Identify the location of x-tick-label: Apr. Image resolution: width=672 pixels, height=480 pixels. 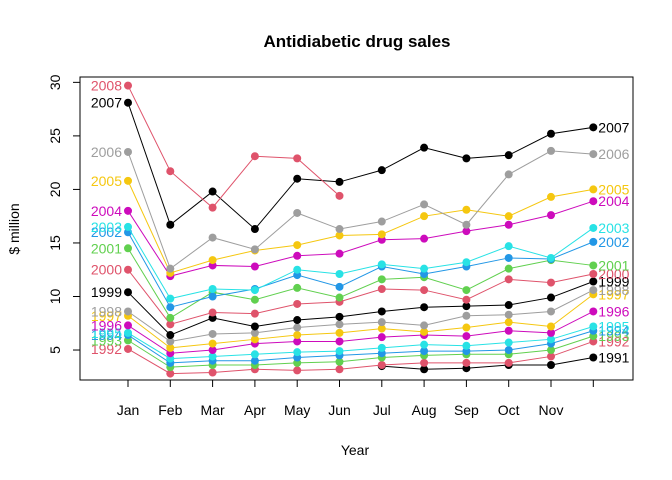
(255, 410).